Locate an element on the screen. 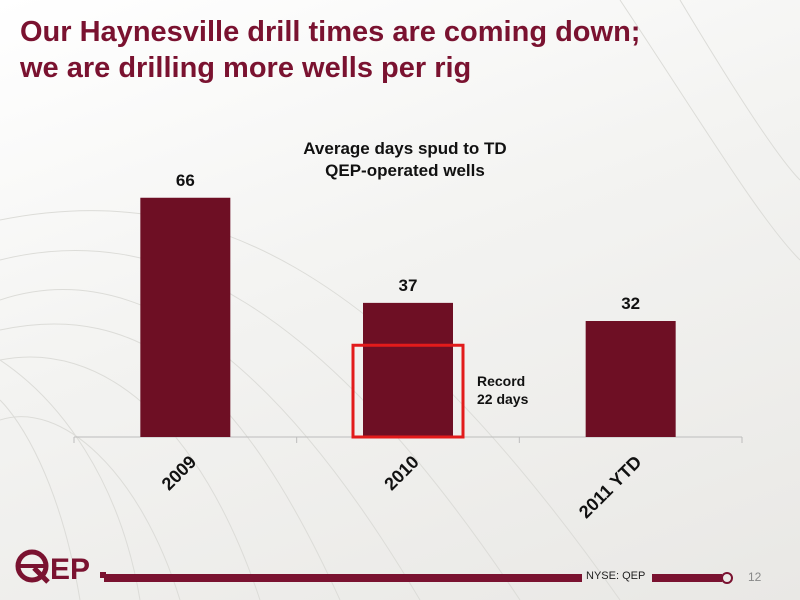  bar-2010 is located at coordinates (408, 369).